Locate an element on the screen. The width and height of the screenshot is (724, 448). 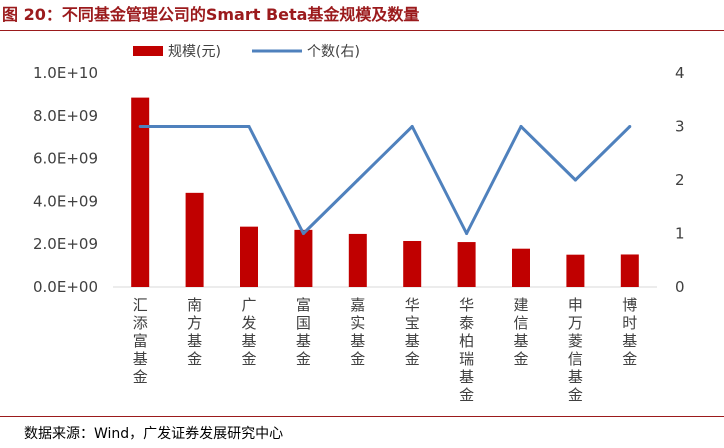
right-tick-label: 2 is located at coordinates (680, 180).